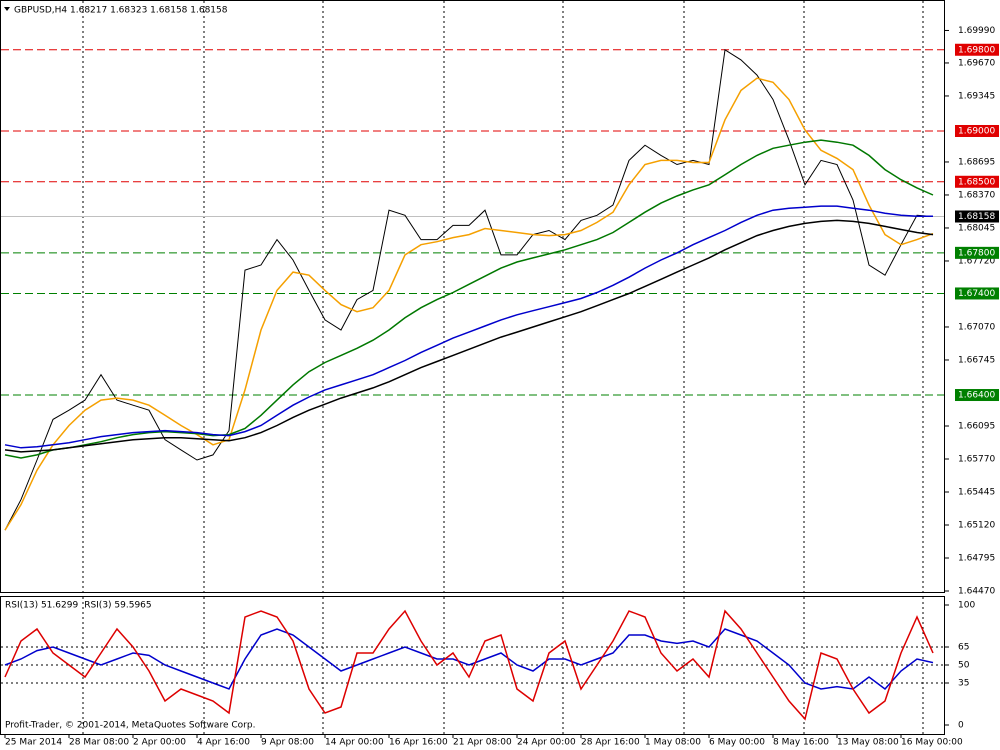  I want to click on y-tick-label: 1.64470, so click(976, 592).